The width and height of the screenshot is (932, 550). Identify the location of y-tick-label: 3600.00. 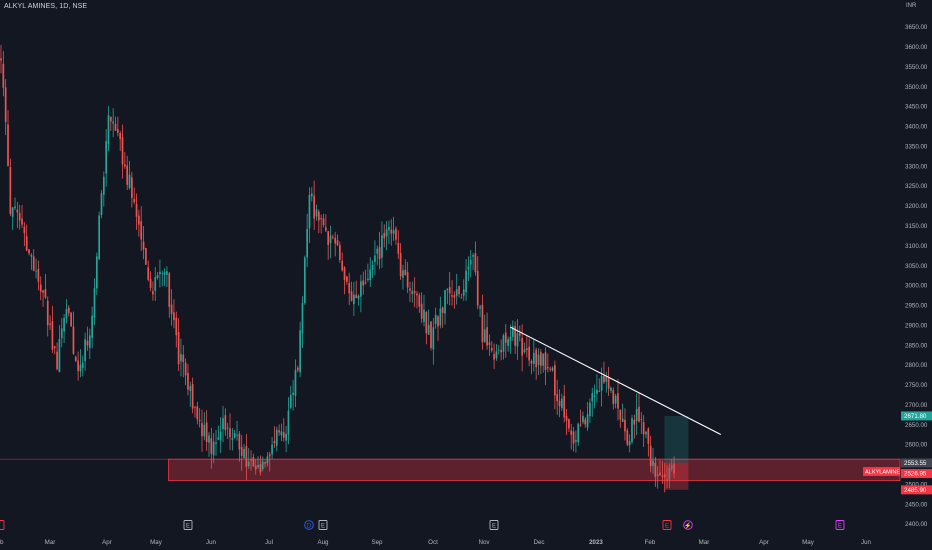
(916, 47).